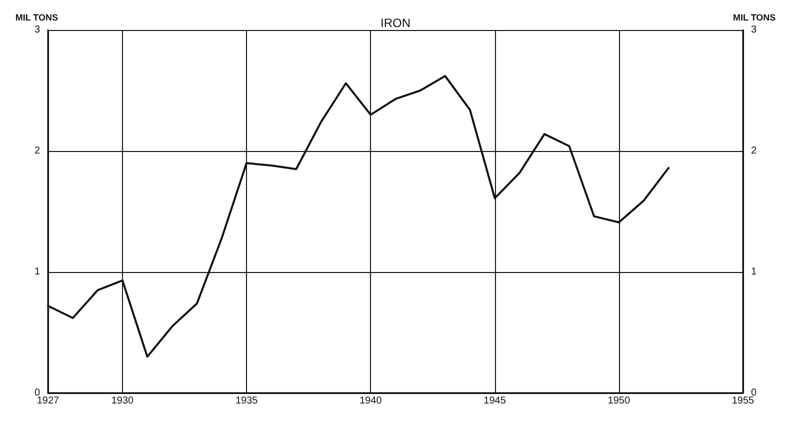 The image size is (791, 421). What do you see at coordinates (48, 401) in the screenshot?
I see `x-tick-label: 1927` at bounding box center [48, 401].